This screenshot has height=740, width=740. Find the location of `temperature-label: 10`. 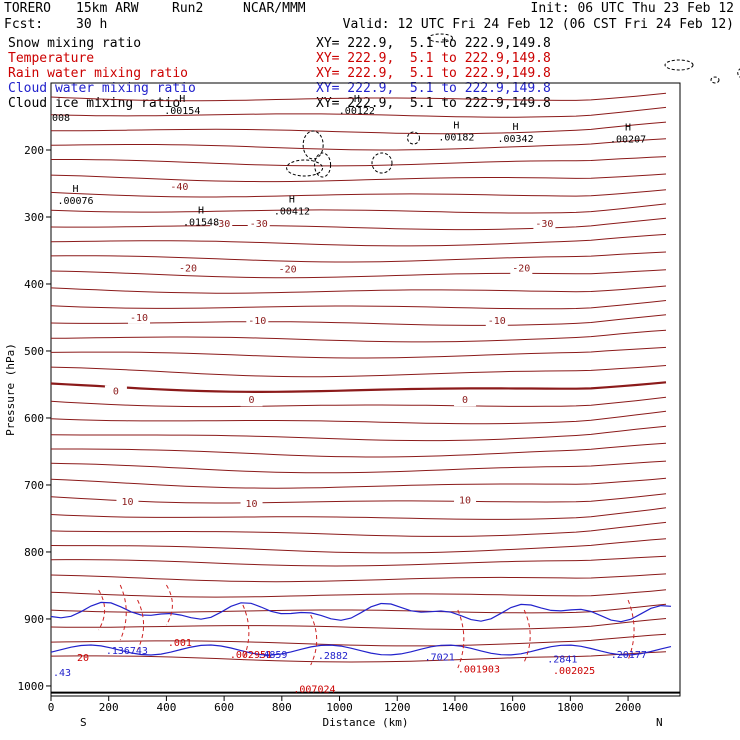

temperature-label: 10 is located at coordinates (252, 504).